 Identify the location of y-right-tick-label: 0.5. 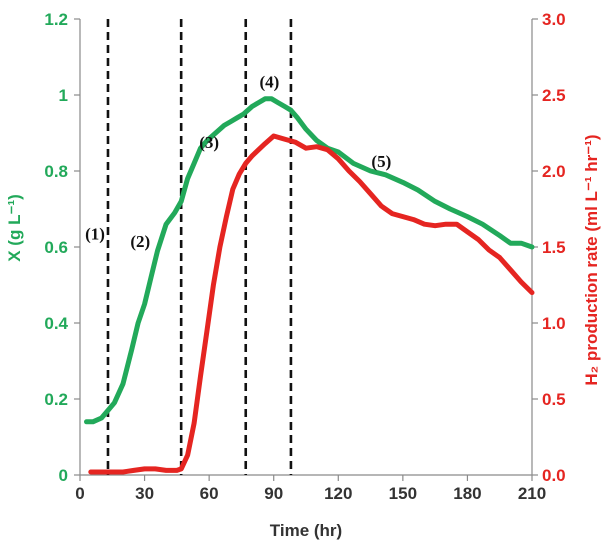
(554, 399).